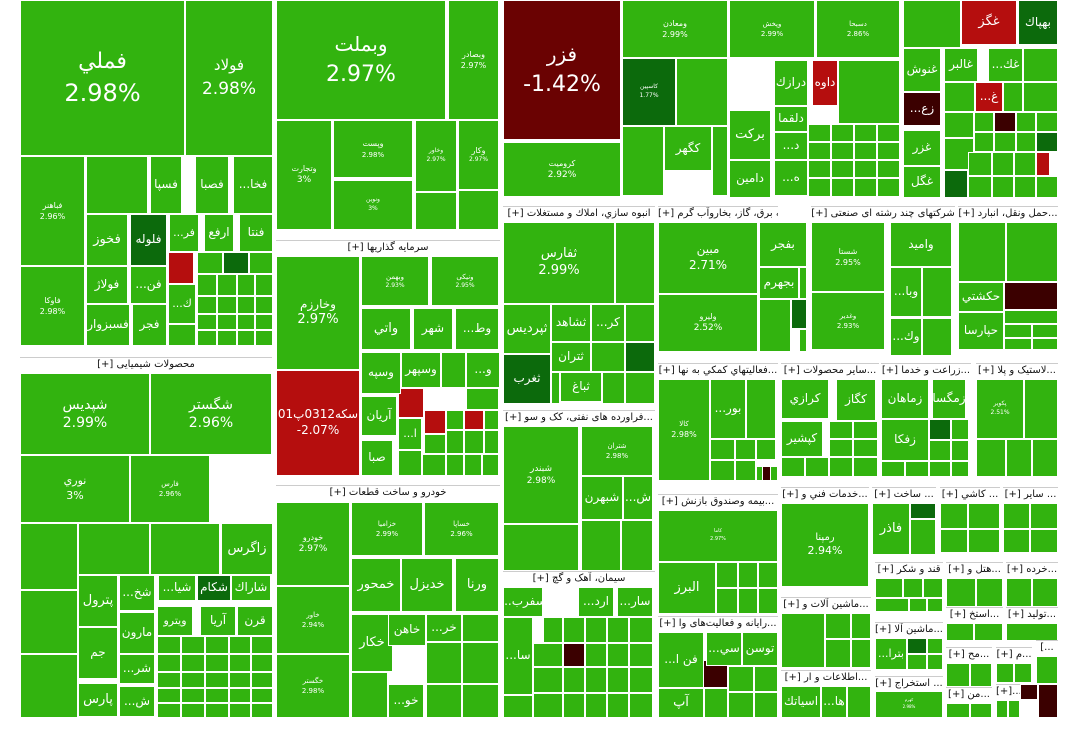  Describe the element at coordinates (989, 22) in the screenshot. I see `treemap-tile: غگز` at that location.